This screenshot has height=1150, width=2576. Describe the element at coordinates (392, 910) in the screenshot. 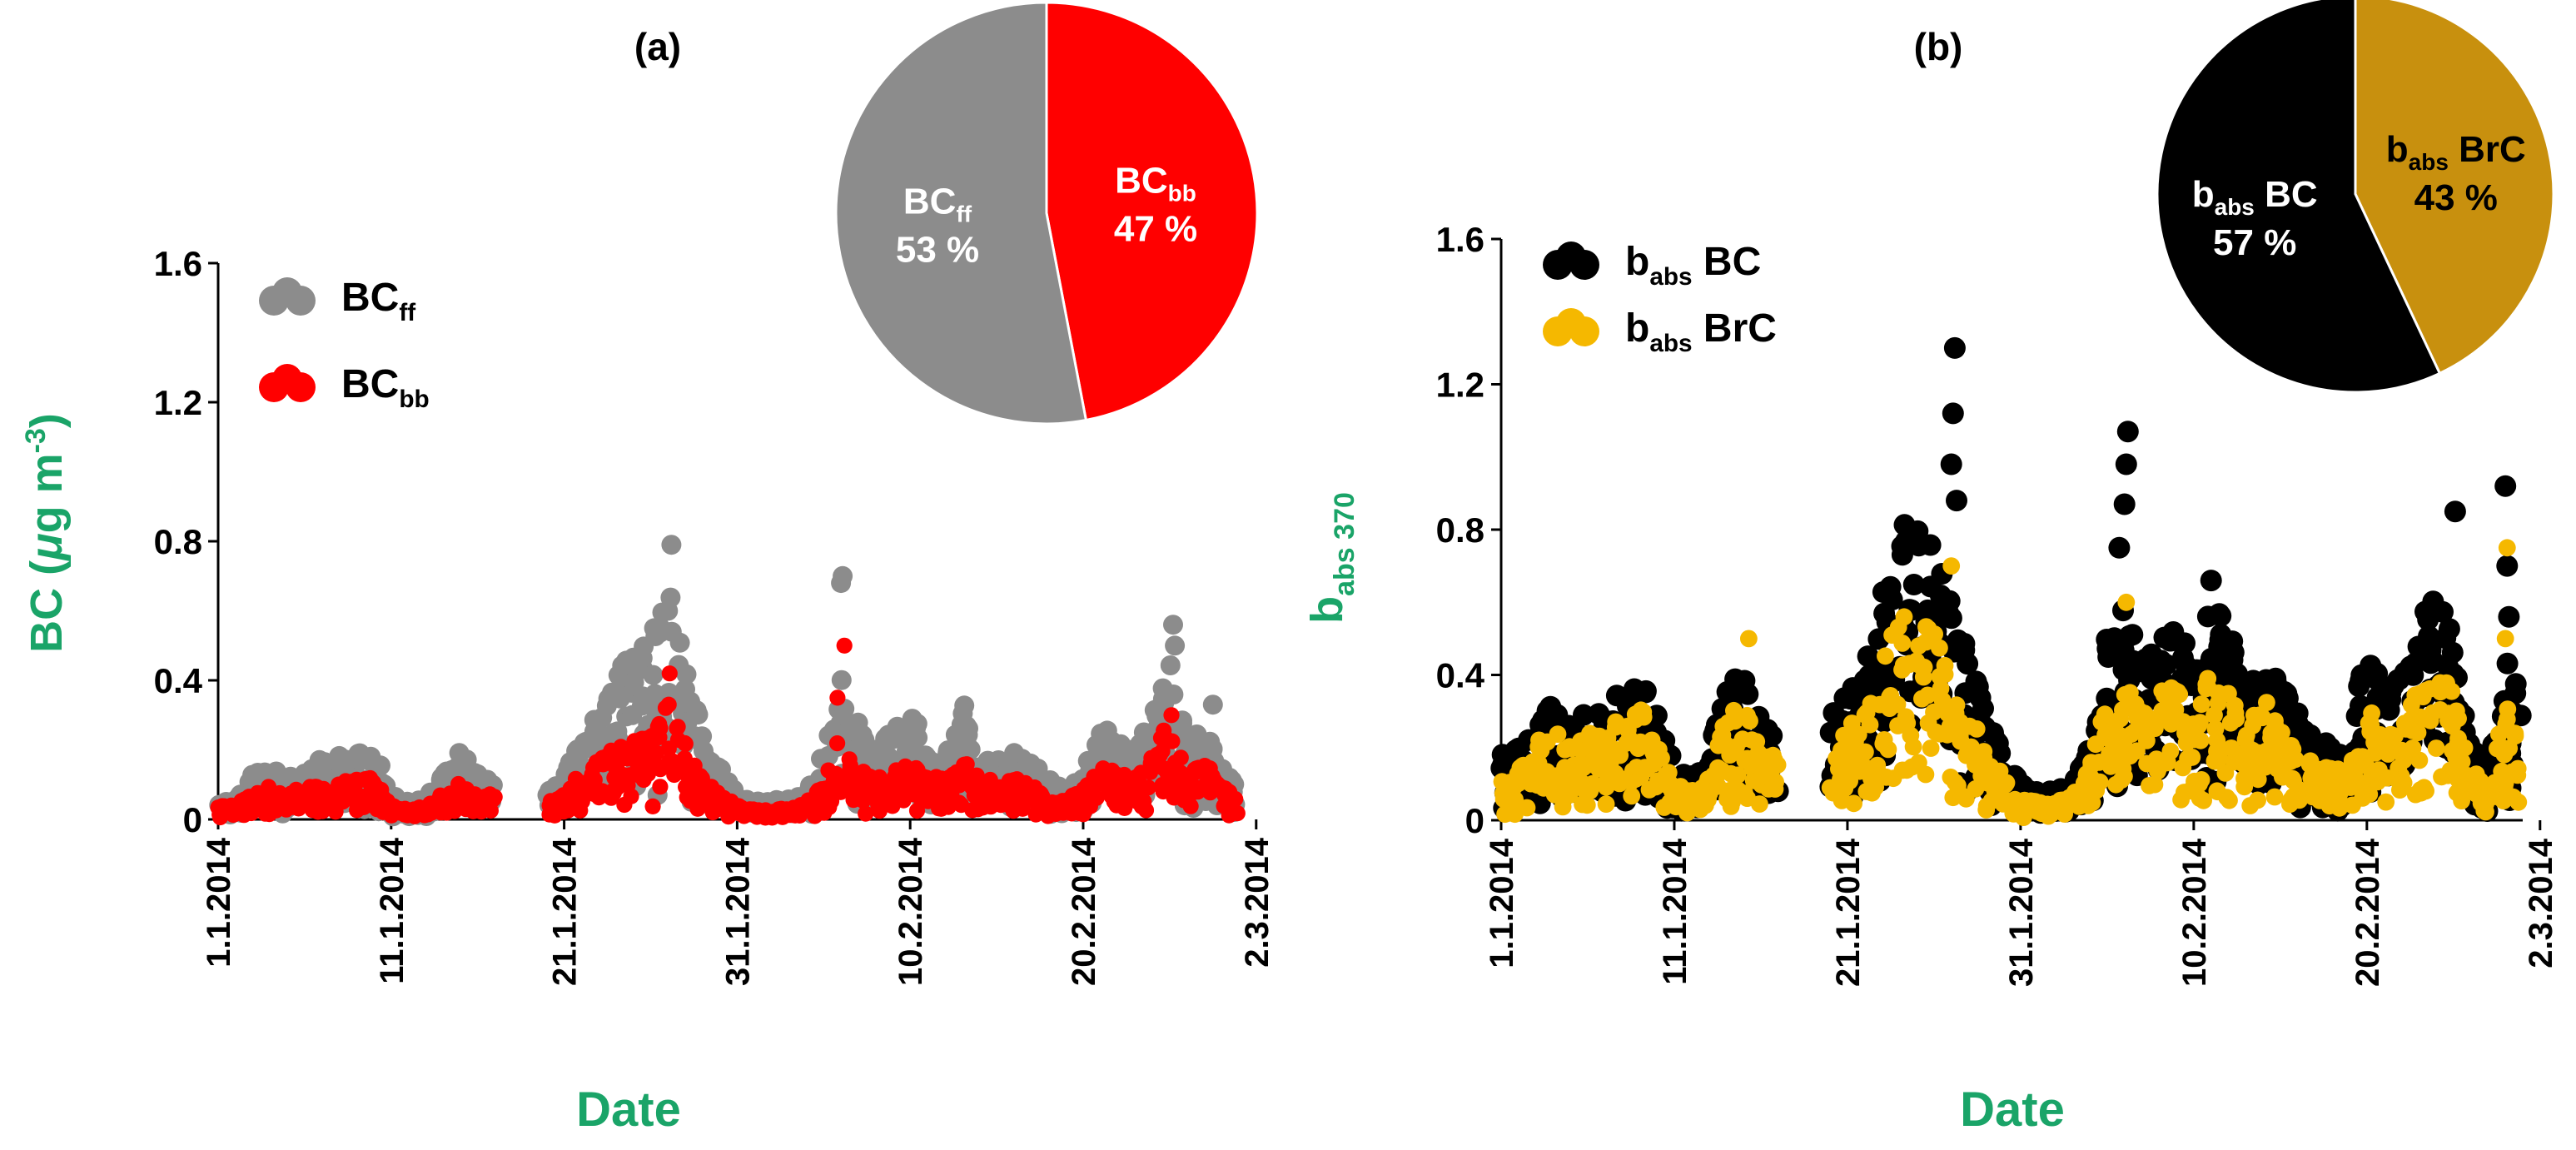

I see `x-tick-label: 11.1.2014` at that location.